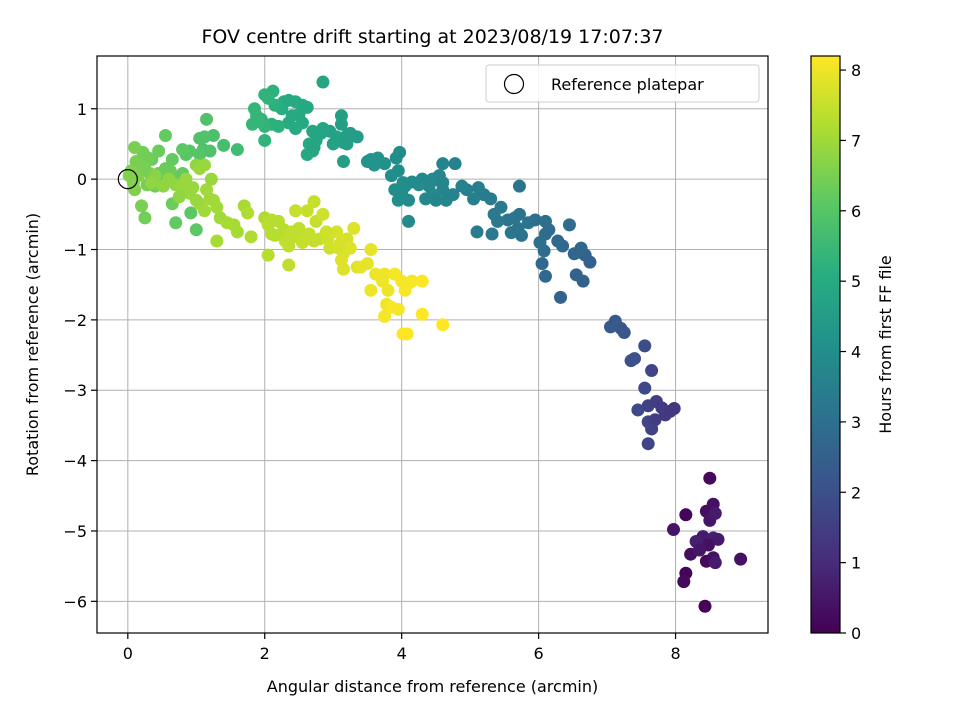 This screenshot has width=960, height=720. What do you see at coordinates (75, 250) in the screenshot?
I see `y-tick-label: −1` at bounding box center [75, 250].